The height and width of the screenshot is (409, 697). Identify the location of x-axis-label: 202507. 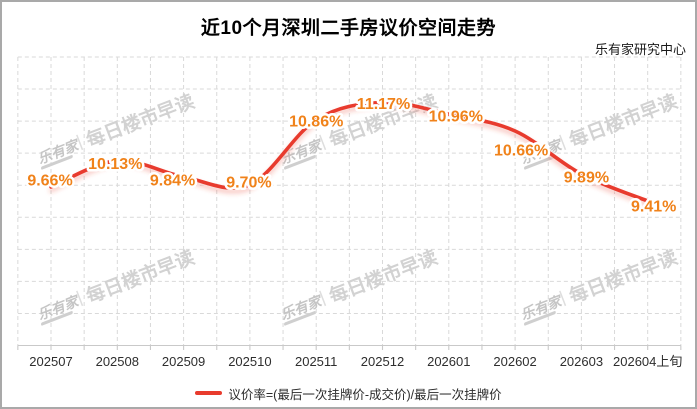
(50, 361).